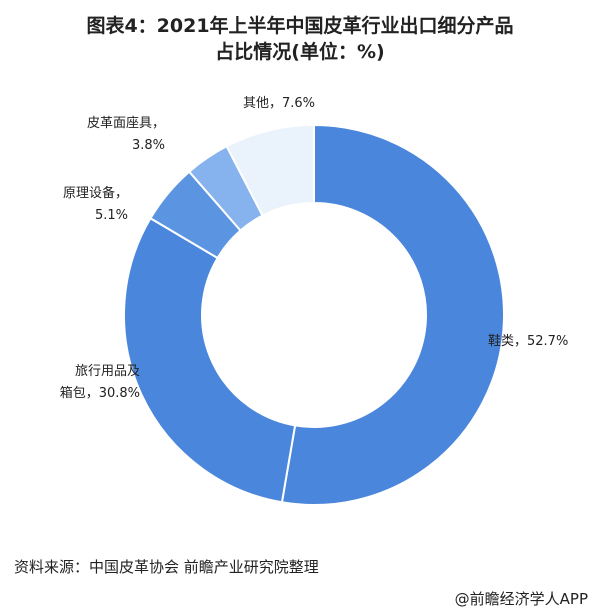  Describe the element at coordinates (166, 567) in the screenshot. I see `source-note: 资料来源：中国皮革协会 前瞻产业研究院整理` at that location.